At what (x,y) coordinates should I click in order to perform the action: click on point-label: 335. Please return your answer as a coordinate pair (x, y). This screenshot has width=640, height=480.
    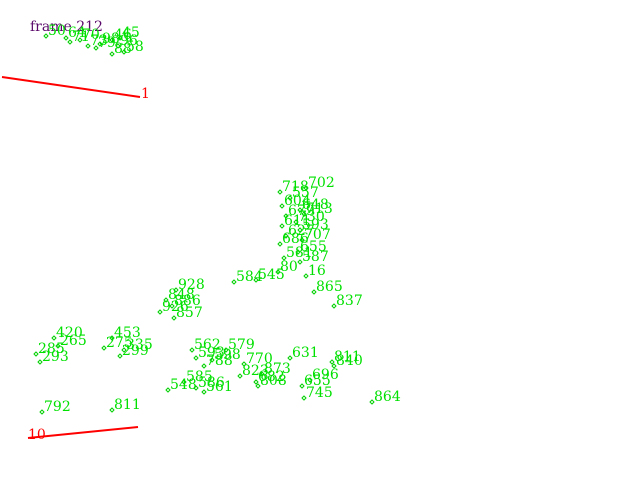
    Looking at the image, I should click on (139, 345).